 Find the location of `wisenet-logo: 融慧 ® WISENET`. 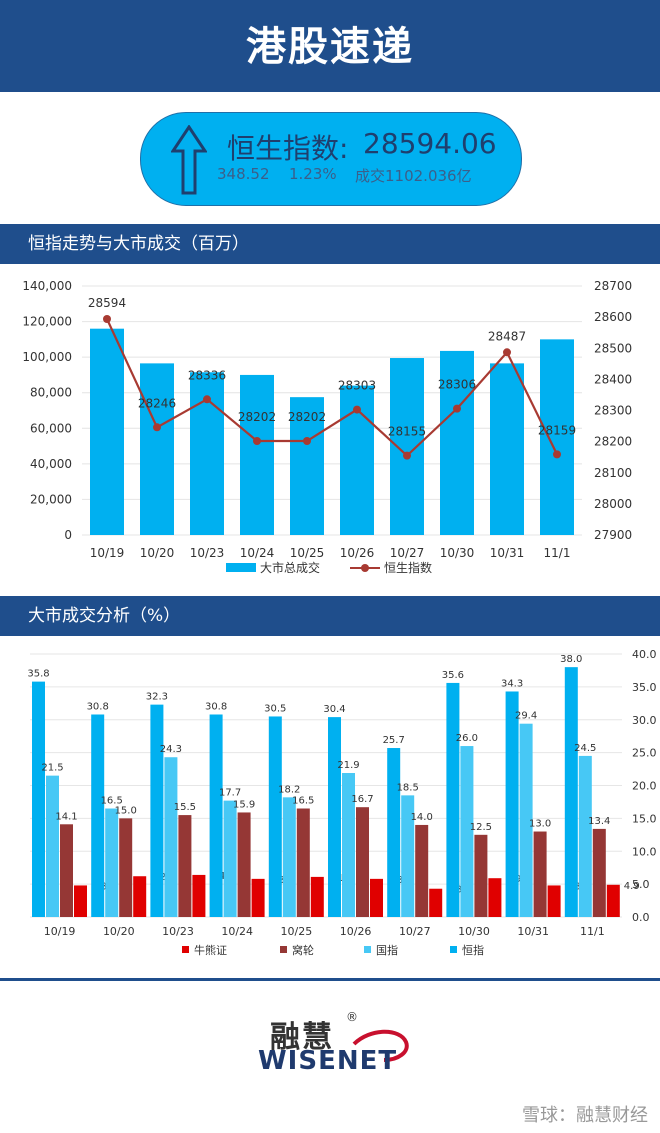

wisenet-logo: 融慧 ® WISENET is located at coordinates (335, 1045).